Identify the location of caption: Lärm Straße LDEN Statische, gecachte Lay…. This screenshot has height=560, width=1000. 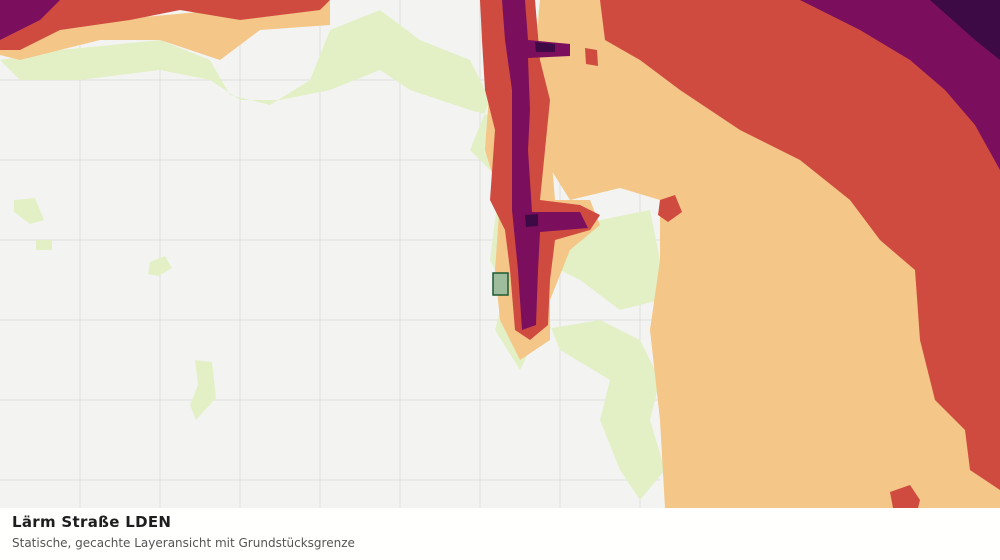
(500, 534).